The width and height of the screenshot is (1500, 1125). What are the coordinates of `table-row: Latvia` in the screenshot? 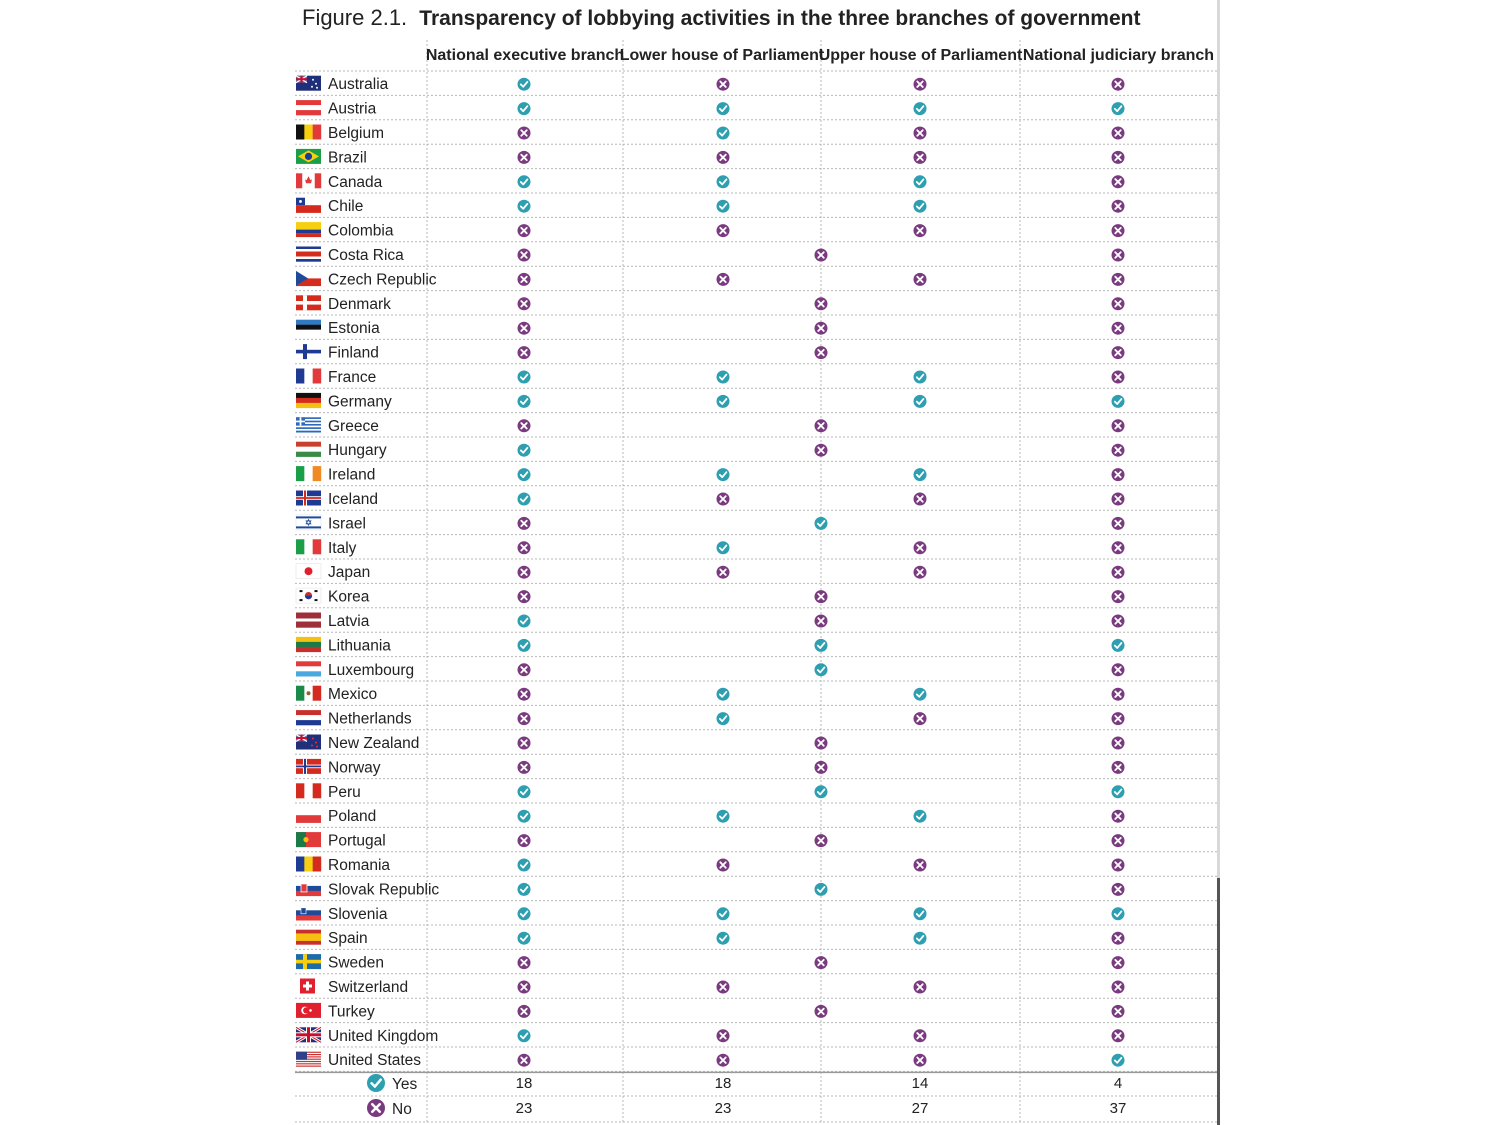 It's located at (710, 621).